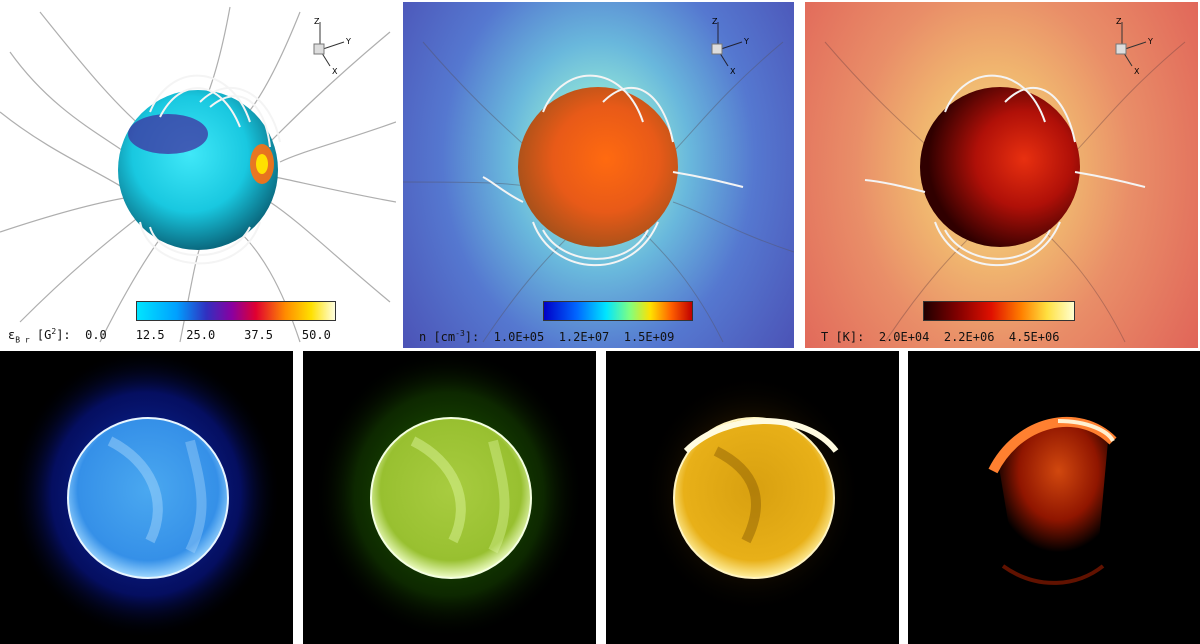  What do you see at coordinates (752, 497) in the screenshot?
I see `synthetic-image-yellow` at bounding box center [752, 497].